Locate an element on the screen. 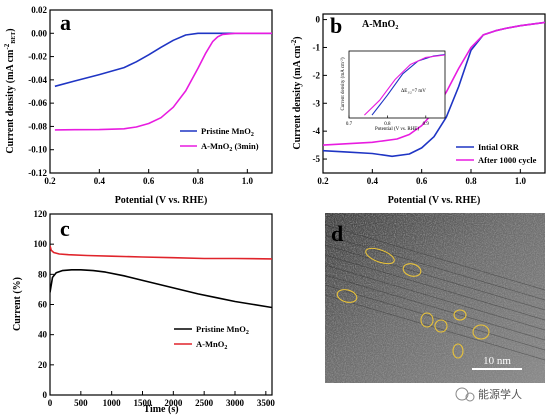 The image size is (550, 415). panel-b-inset-xtick-label: 0.7 is located at coordinates (349, 124).